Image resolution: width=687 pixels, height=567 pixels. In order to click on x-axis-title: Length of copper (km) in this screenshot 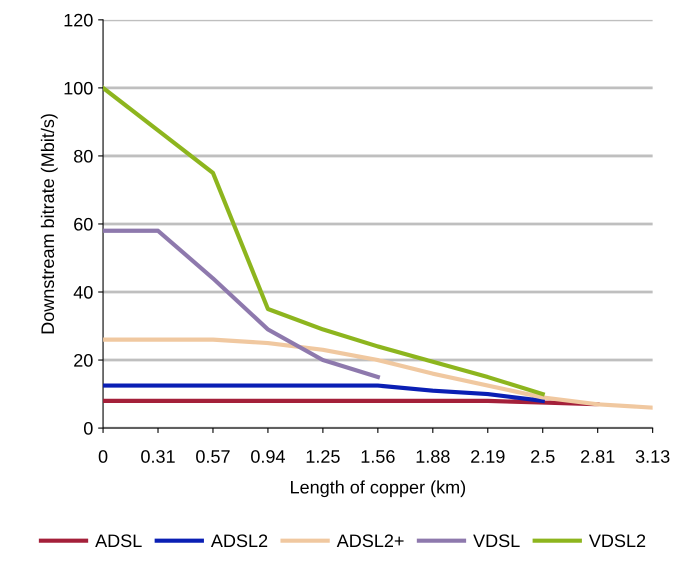, I will do `click(378, 489)`.